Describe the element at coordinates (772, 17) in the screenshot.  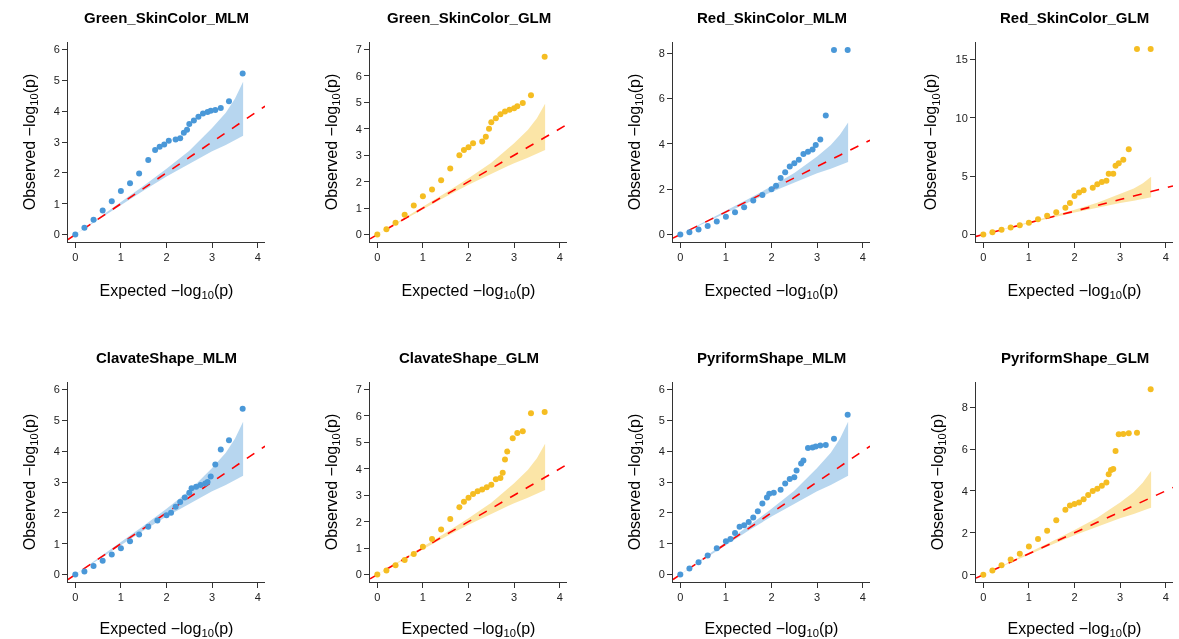
I see `chart-title: Red_SkinColor_MLM` at that location.